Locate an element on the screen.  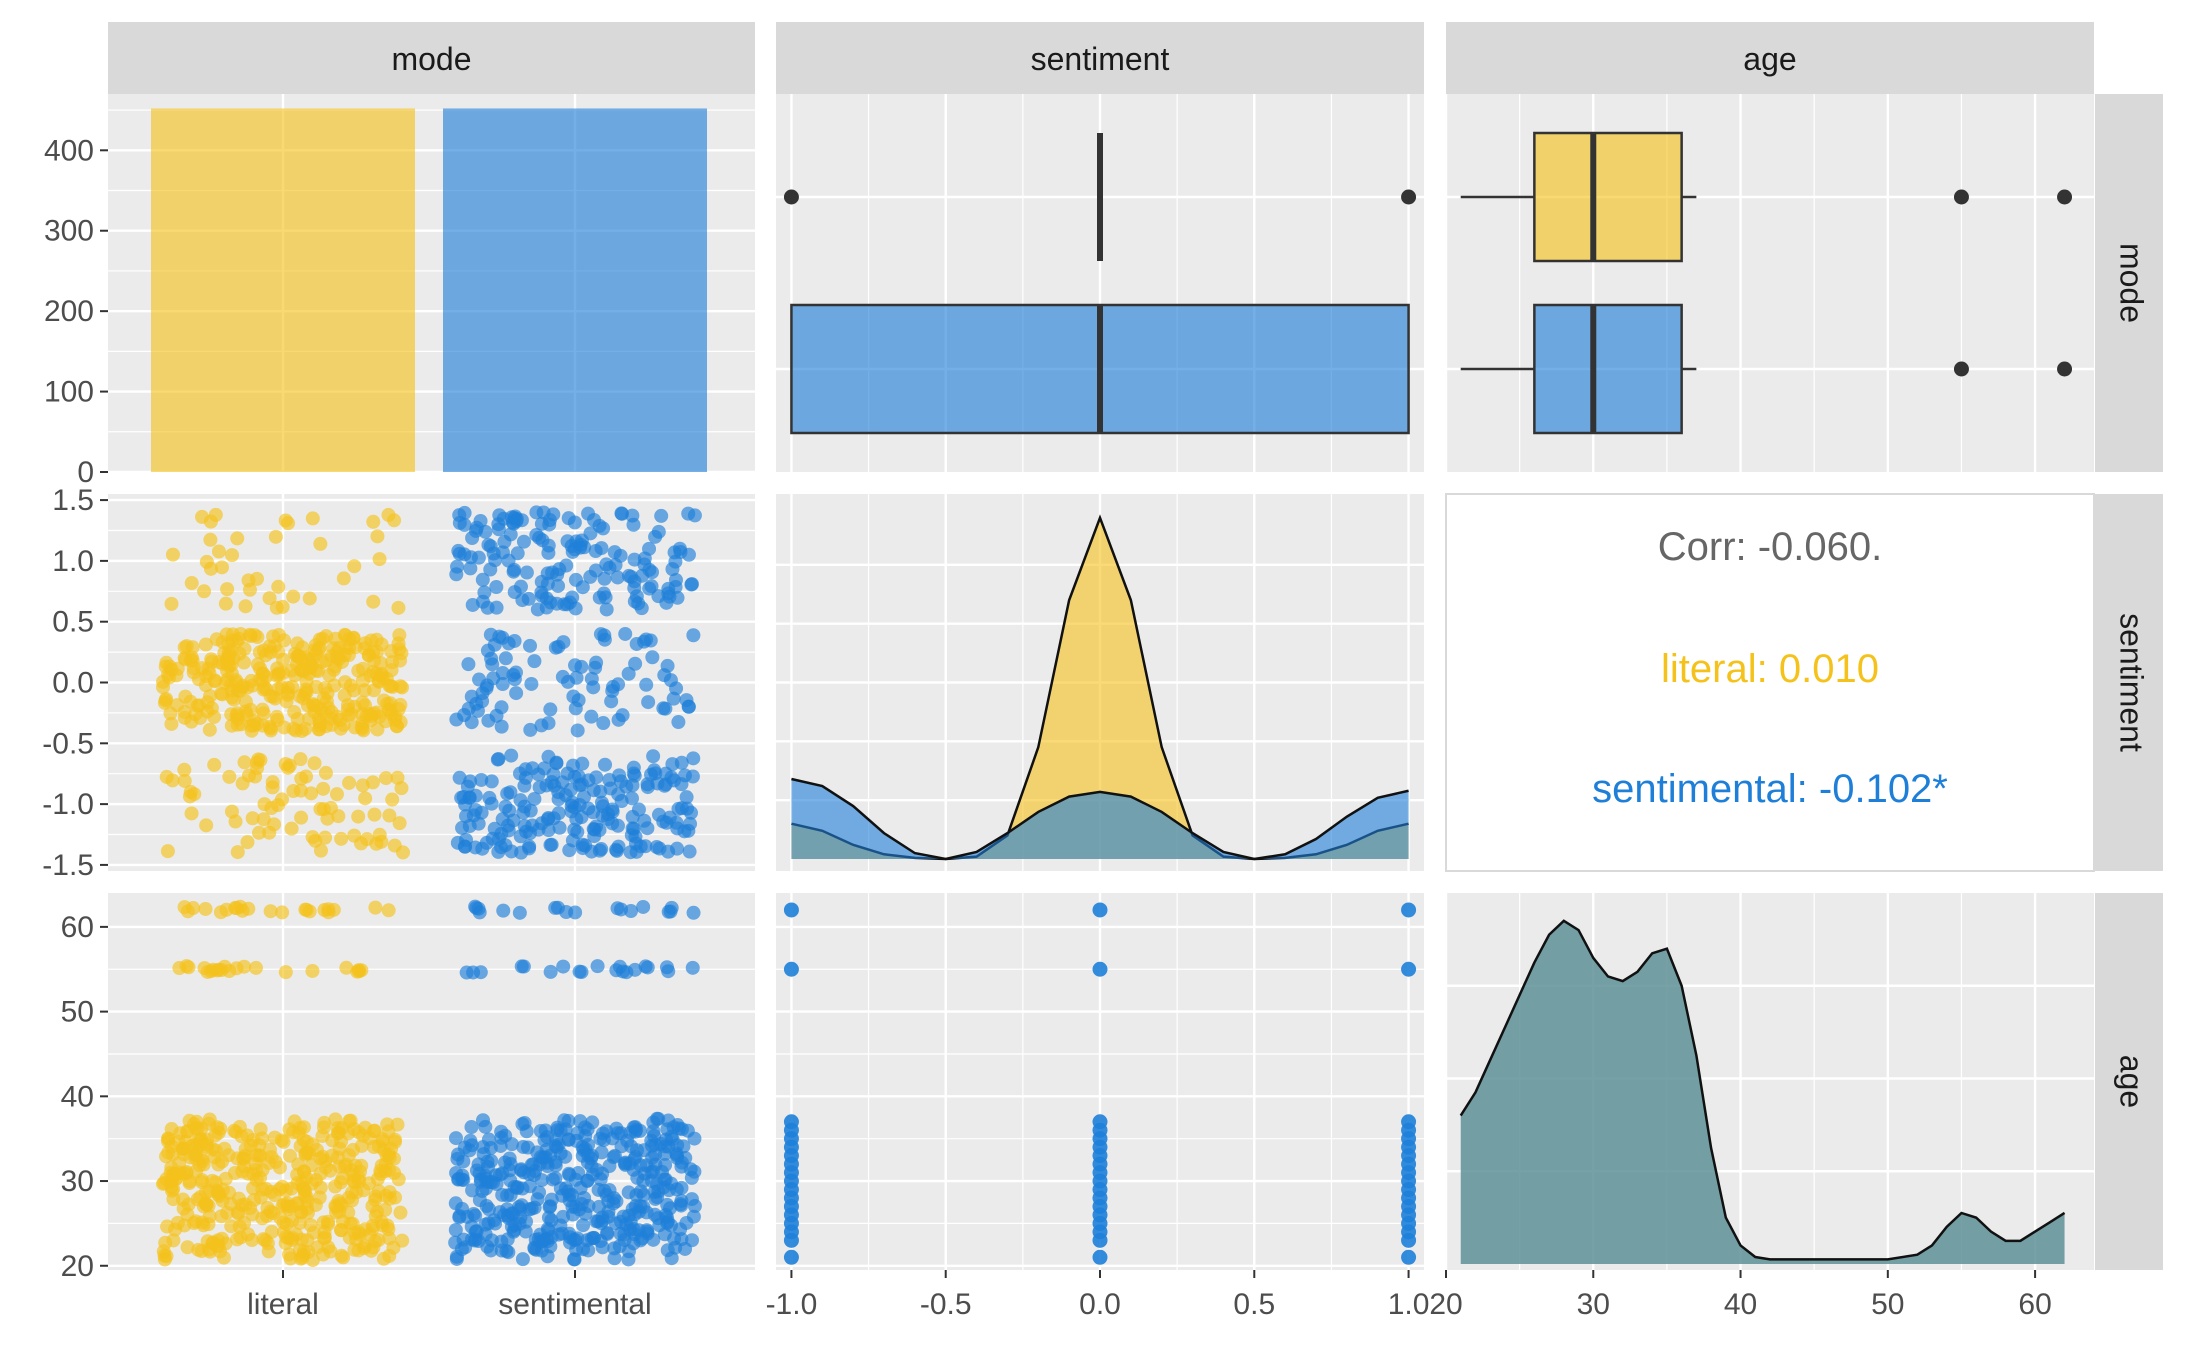
bar-sentimental is located at coordinates (575, 290).